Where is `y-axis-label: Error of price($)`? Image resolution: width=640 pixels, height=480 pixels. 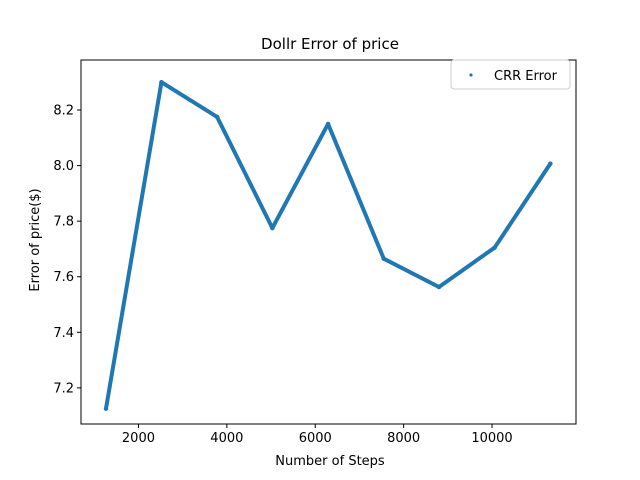
y-axis-label: Error of price($) is located at coordinates (35, 239).